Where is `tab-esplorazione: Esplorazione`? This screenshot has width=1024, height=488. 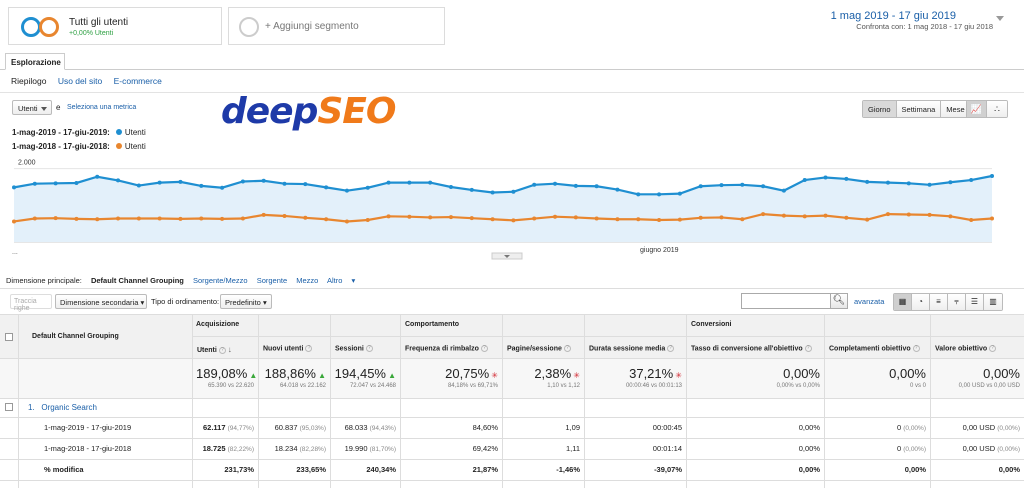 tab-esplorazione: Esplorazione is located at coordinates (35, 61).